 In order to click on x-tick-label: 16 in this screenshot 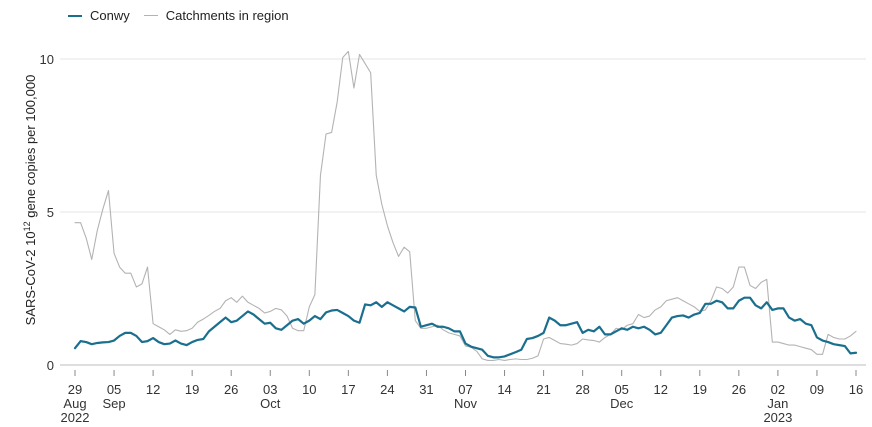, I will do `click(856, 389)`.